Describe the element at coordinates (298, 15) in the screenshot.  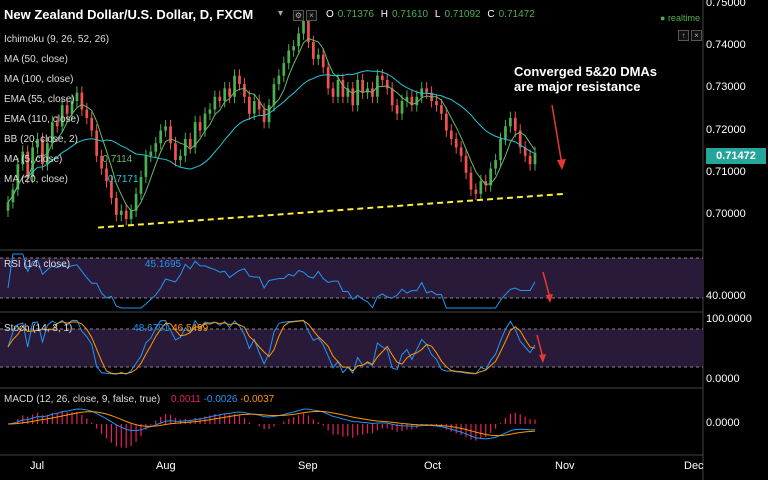
I see `settings-icon: ⚙` at that location.